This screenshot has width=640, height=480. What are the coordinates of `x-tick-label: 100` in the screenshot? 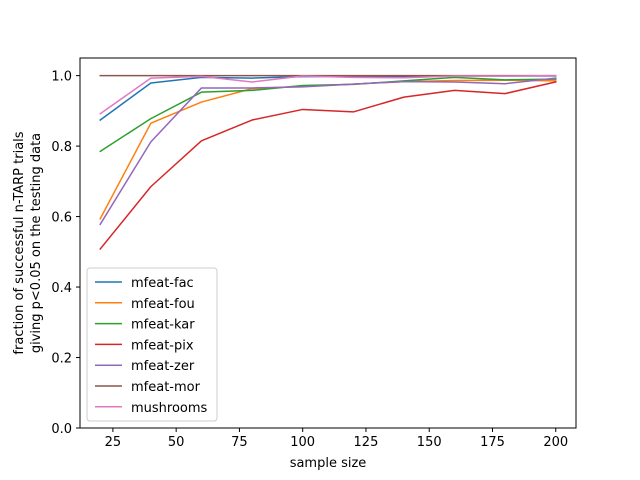 It's located at (302, 442).